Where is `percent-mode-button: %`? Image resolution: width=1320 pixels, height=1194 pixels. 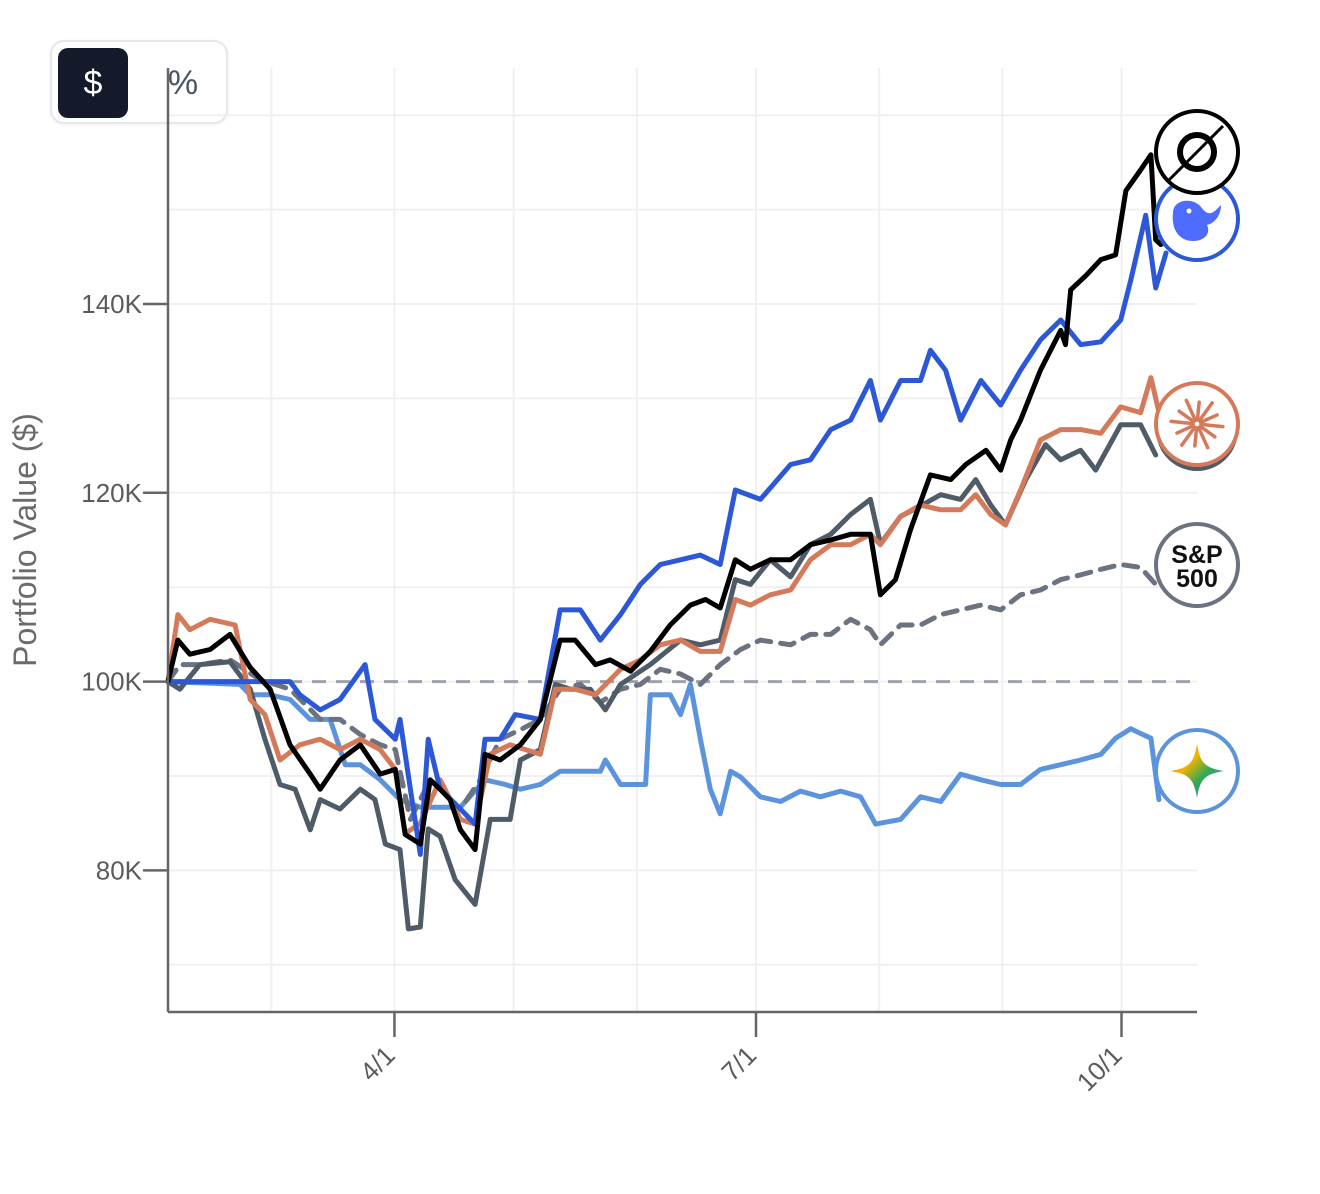 percent-mode-button: % is located at coordinates (183, 82).